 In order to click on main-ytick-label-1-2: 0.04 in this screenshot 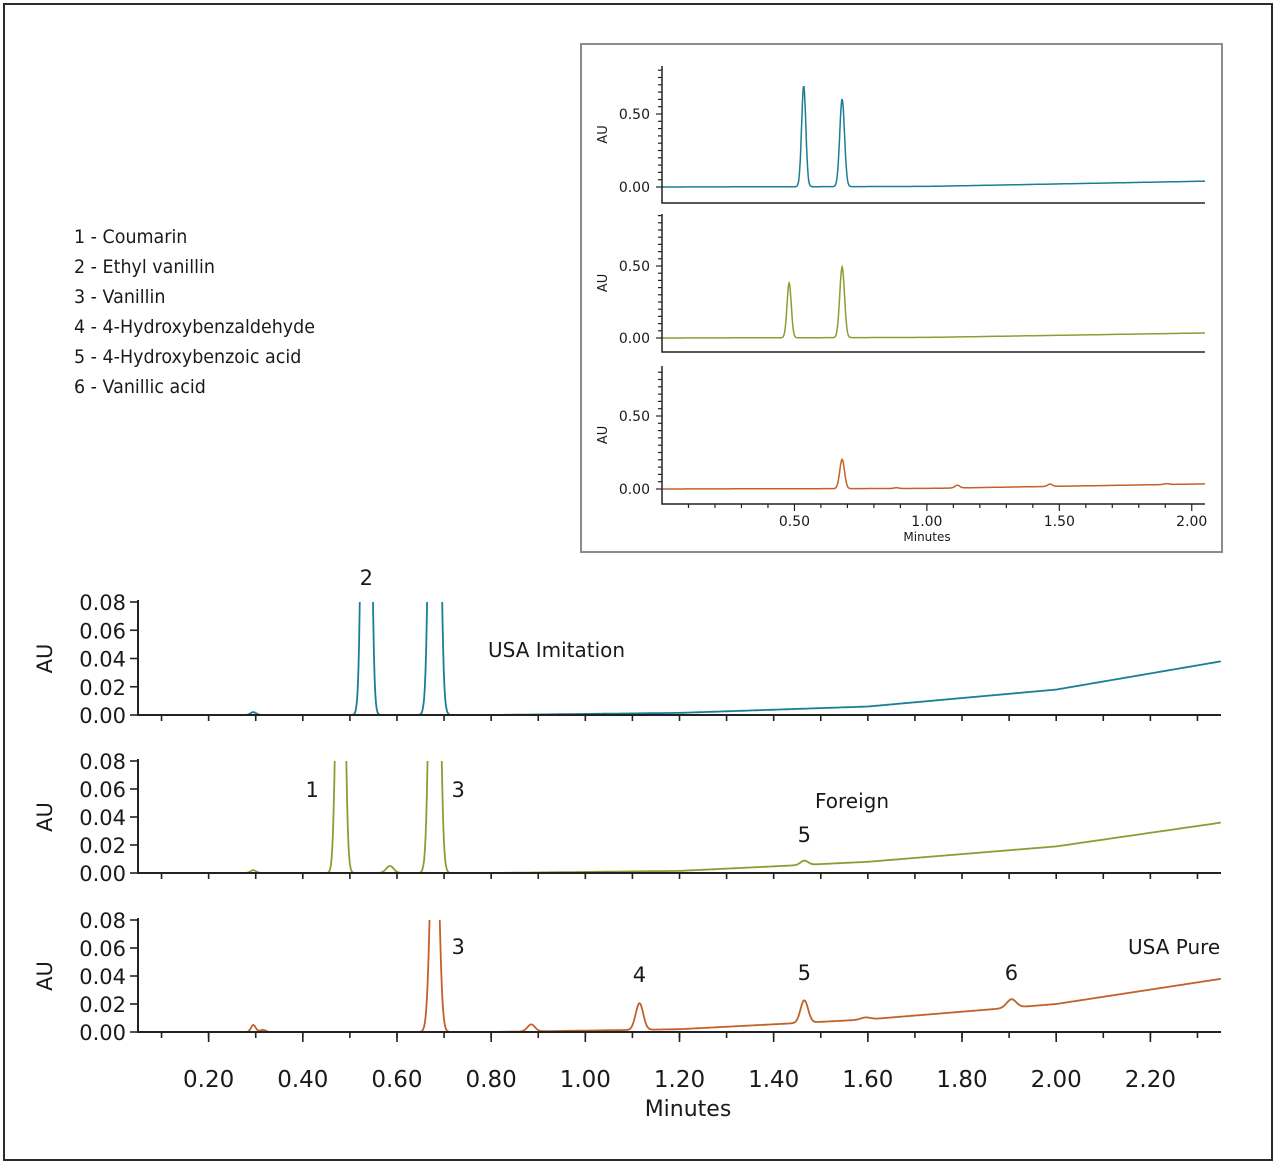, I will do `click(102, 818)`.